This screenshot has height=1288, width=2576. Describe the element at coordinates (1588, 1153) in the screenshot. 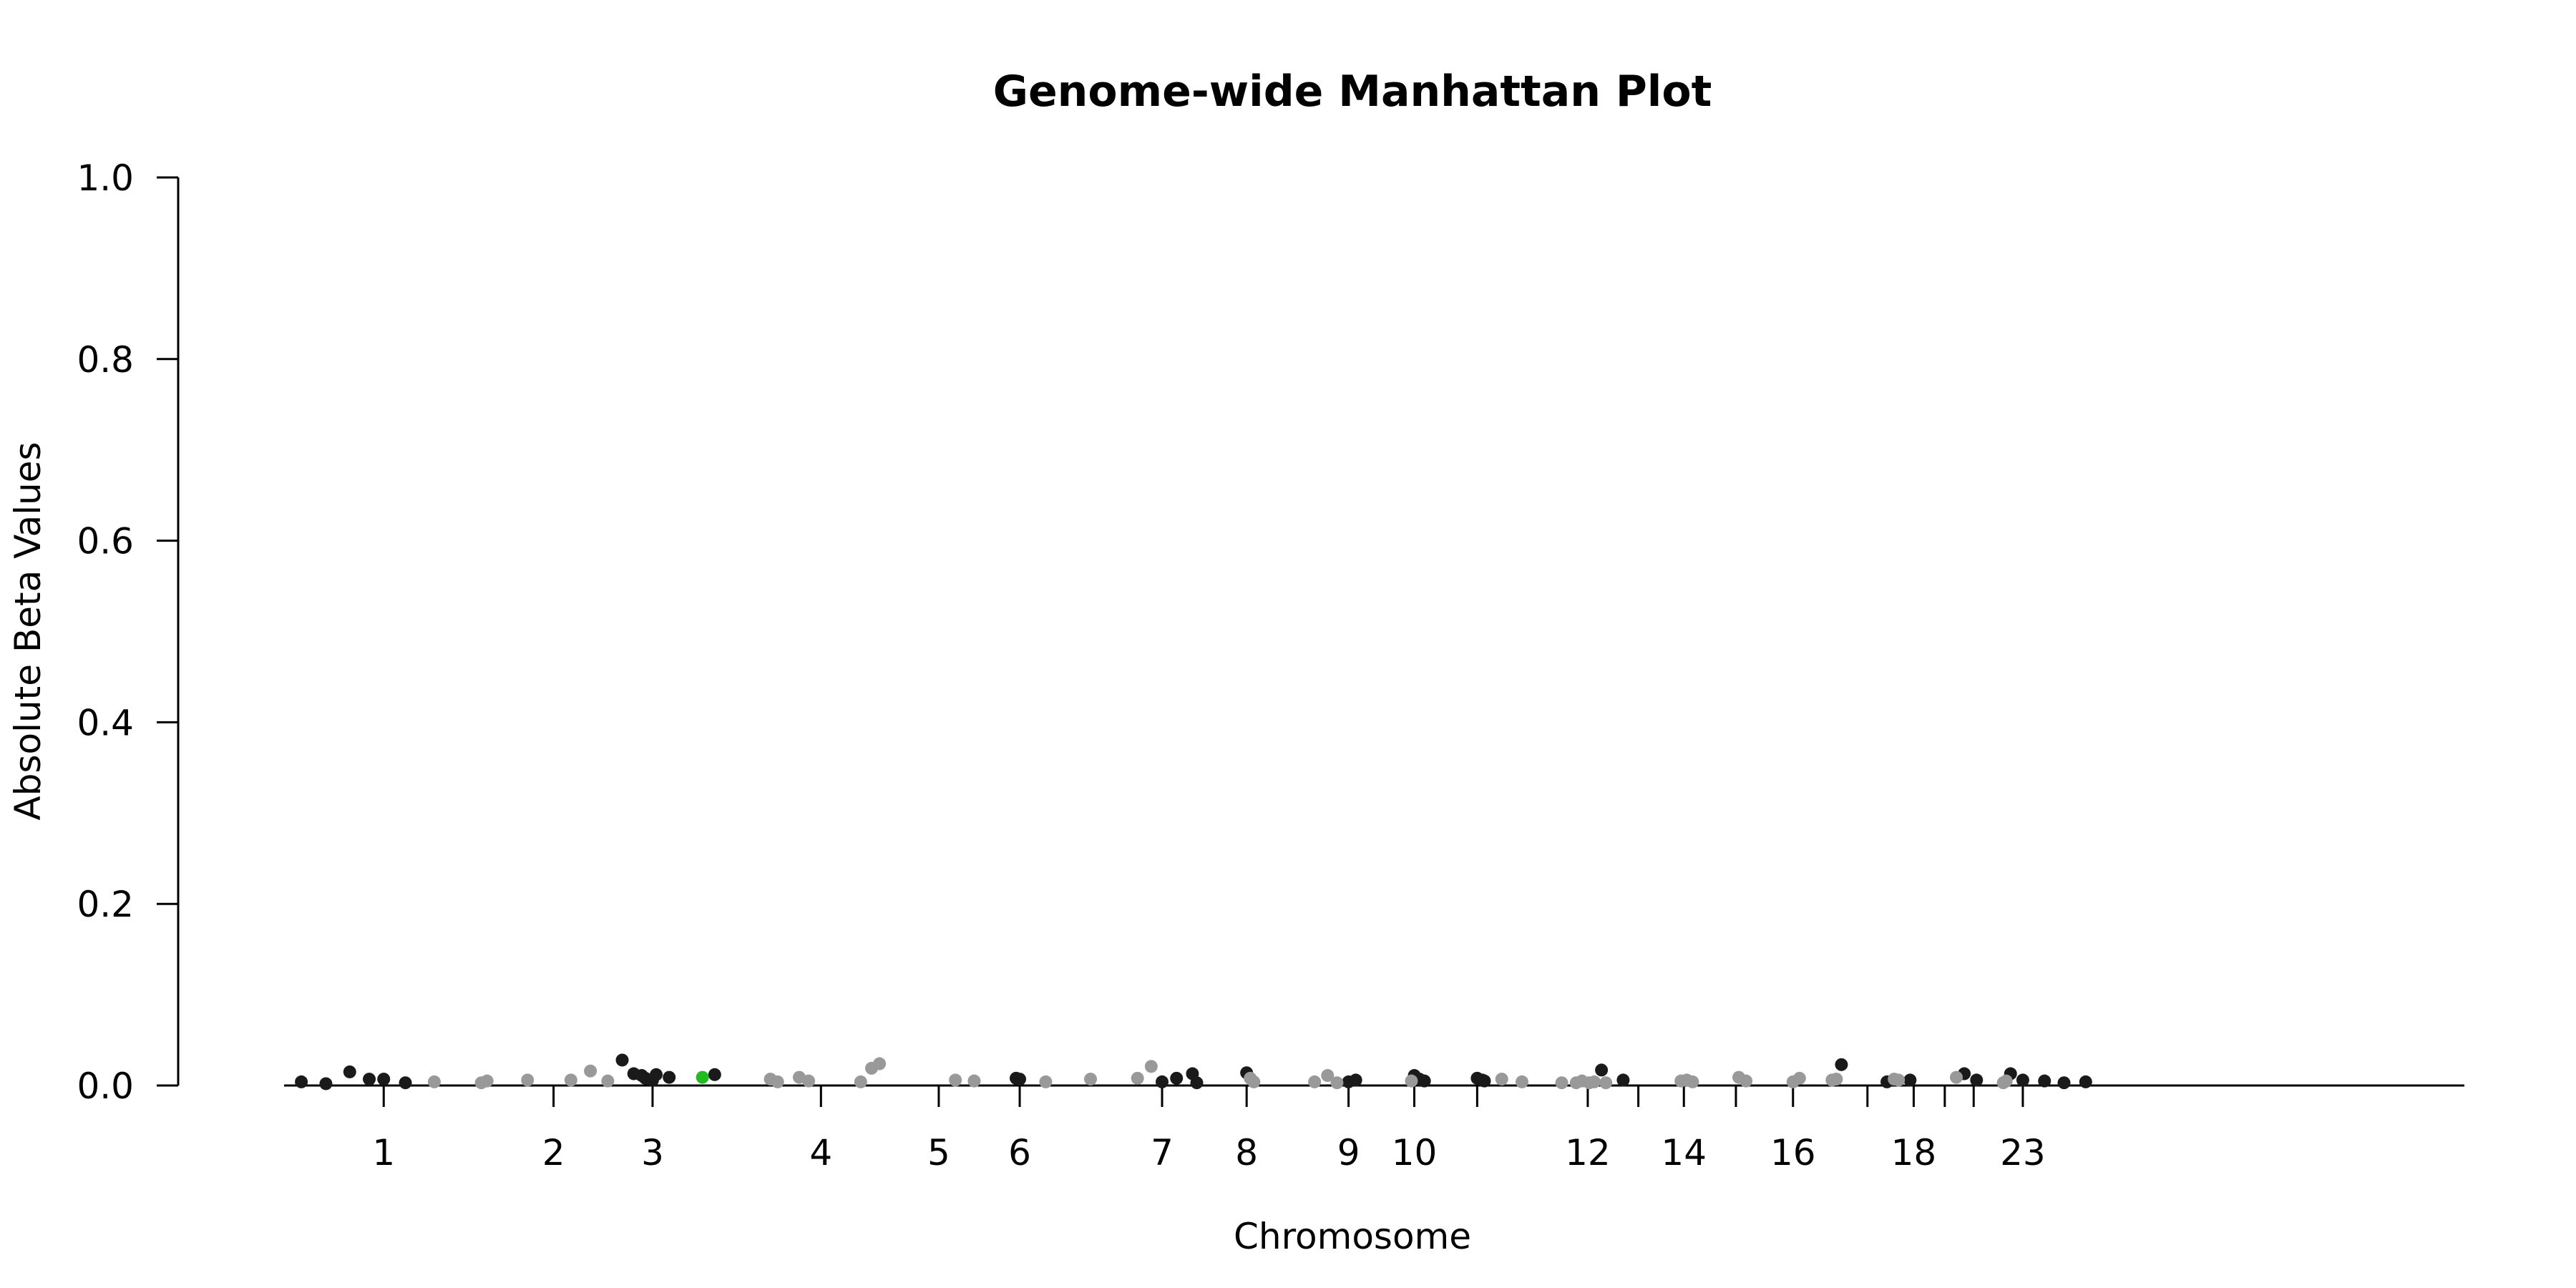

I see `x-tick-label: 12` at that location.